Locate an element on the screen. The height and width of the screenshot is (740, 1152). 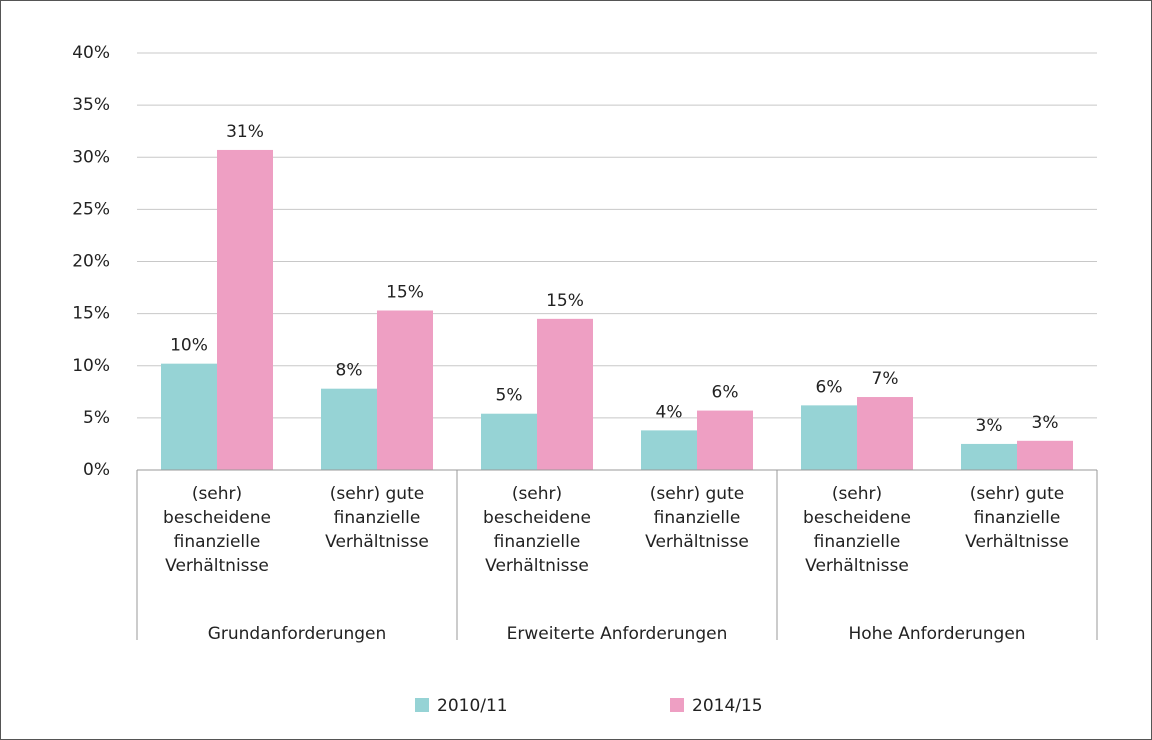
value-label: 8% is located at coordinates (349, 371).